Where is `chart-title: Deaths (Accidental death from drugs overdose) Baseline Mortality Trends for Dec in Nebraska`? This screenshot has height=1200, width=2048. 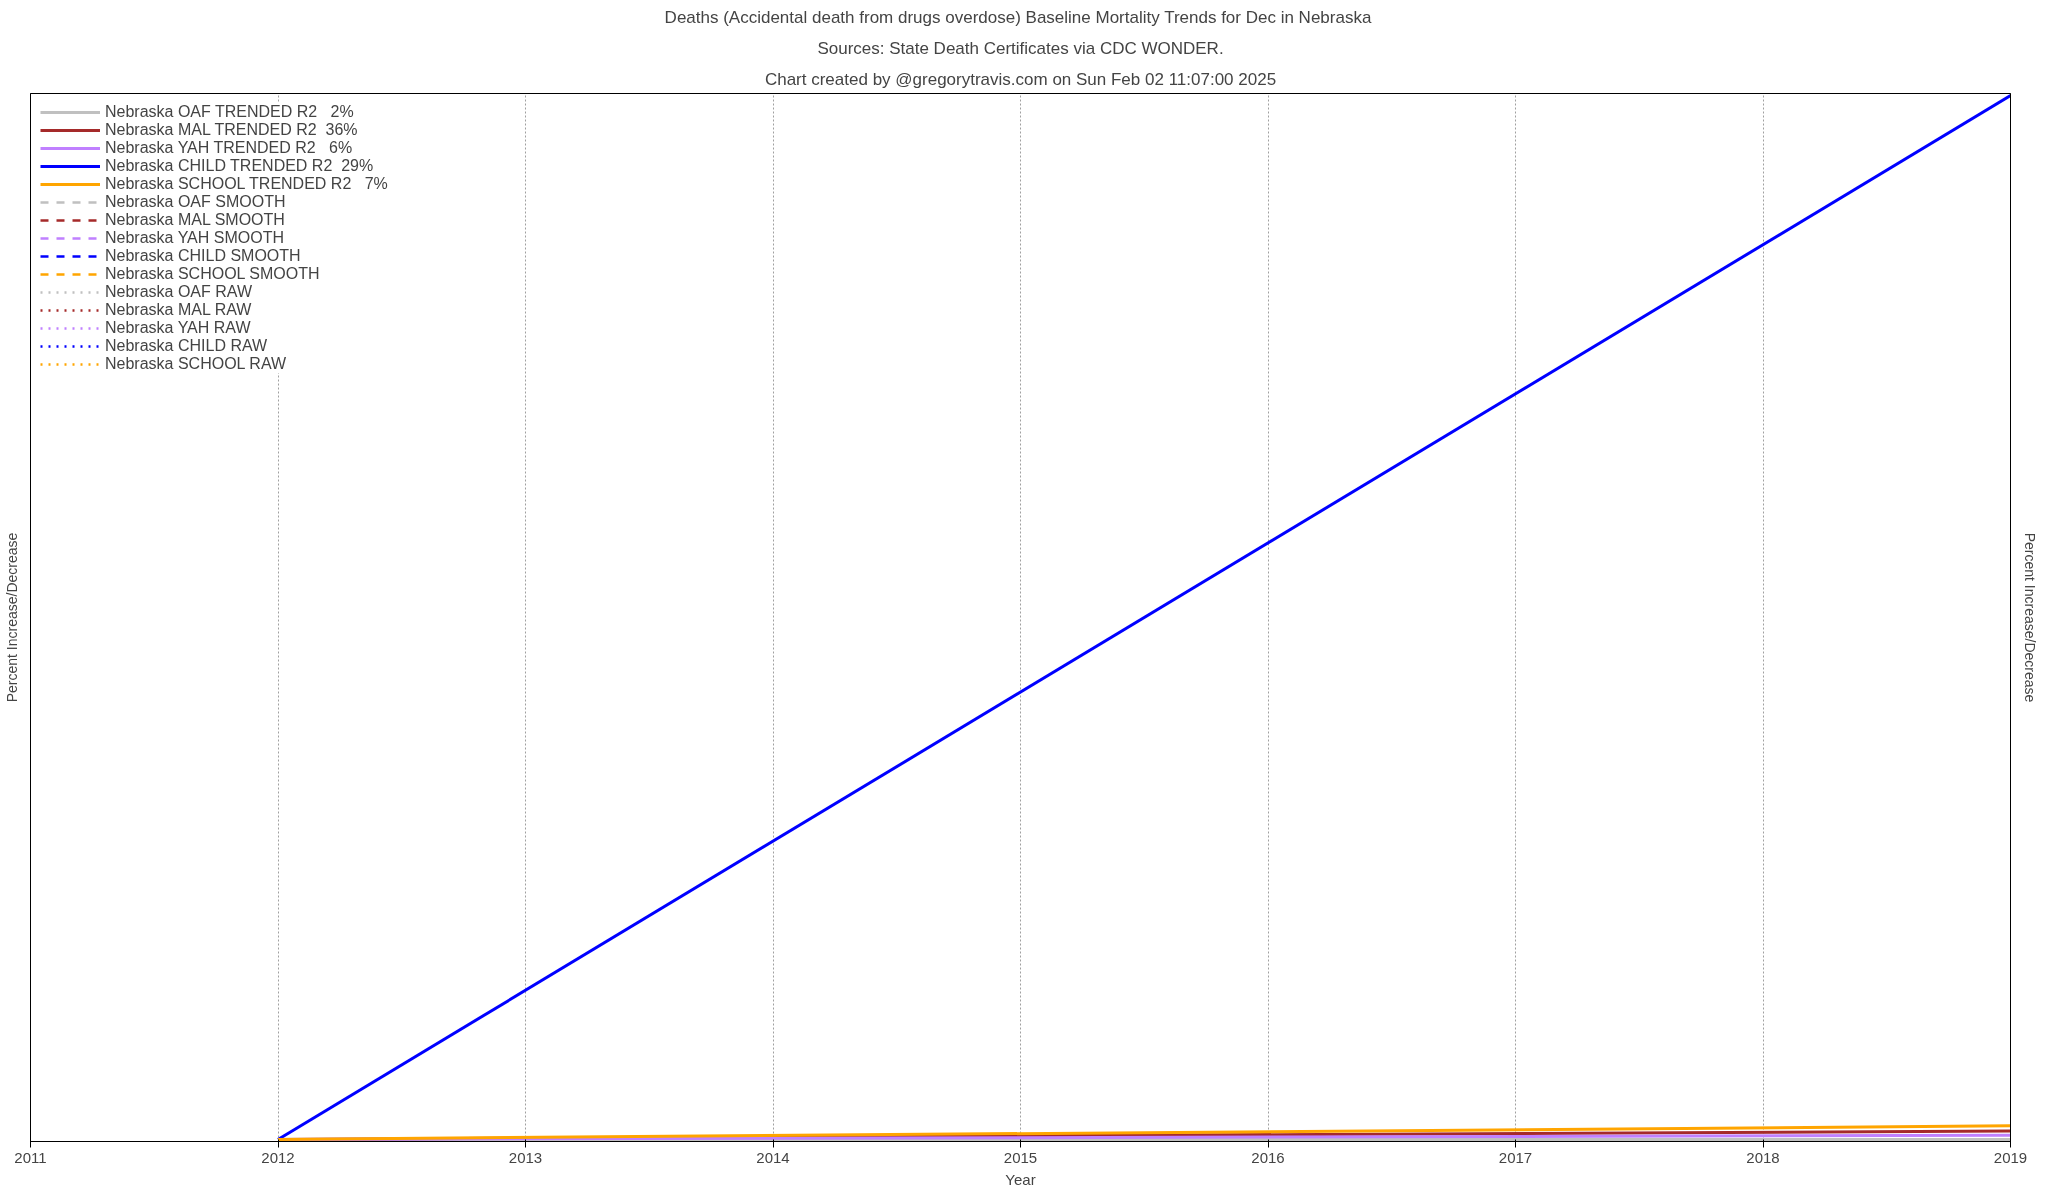 chart-title: Deaths (Accidental death from drugs overdose) Baseline Mortality Trends for Dec in Nebraska is located at coordinates (1018, 17).